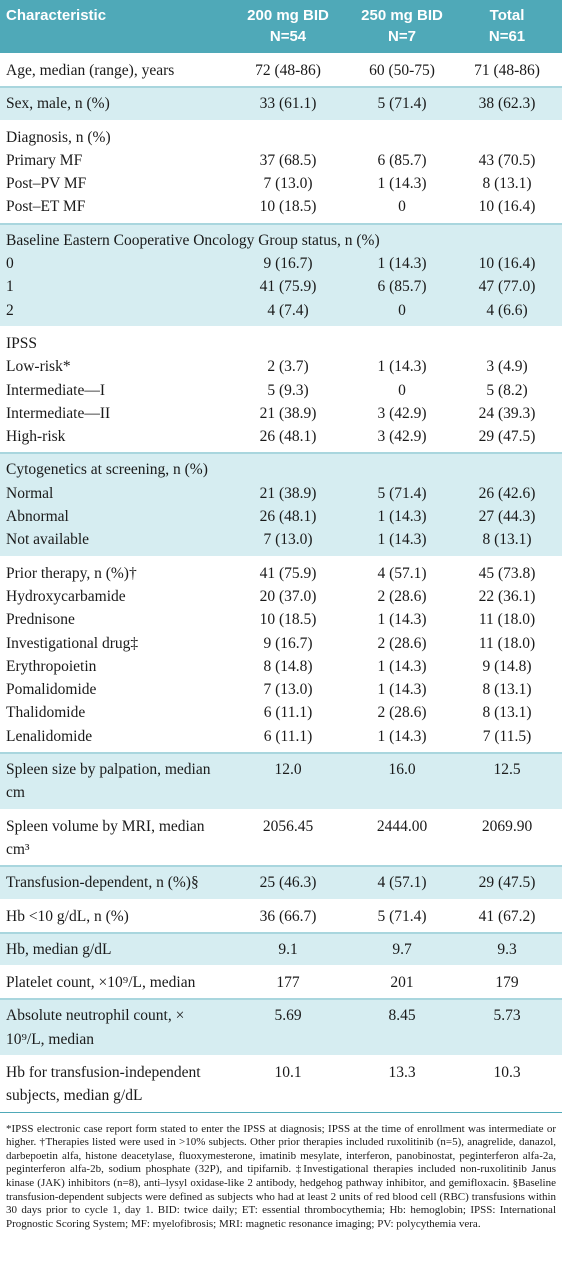 This screenshot has height=1280, width=562. I want to click on row-label: Hb, median g/dL, so click(59, 949).